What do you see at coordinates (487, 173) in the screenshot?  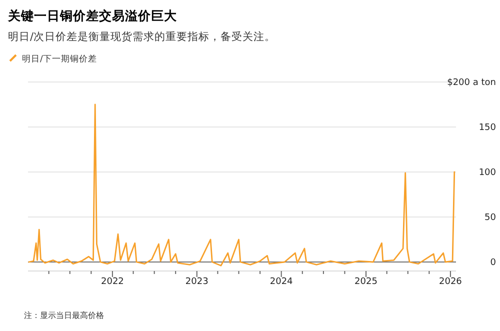 I see `y-tick-label: 100` at bounding box center [487, 173].